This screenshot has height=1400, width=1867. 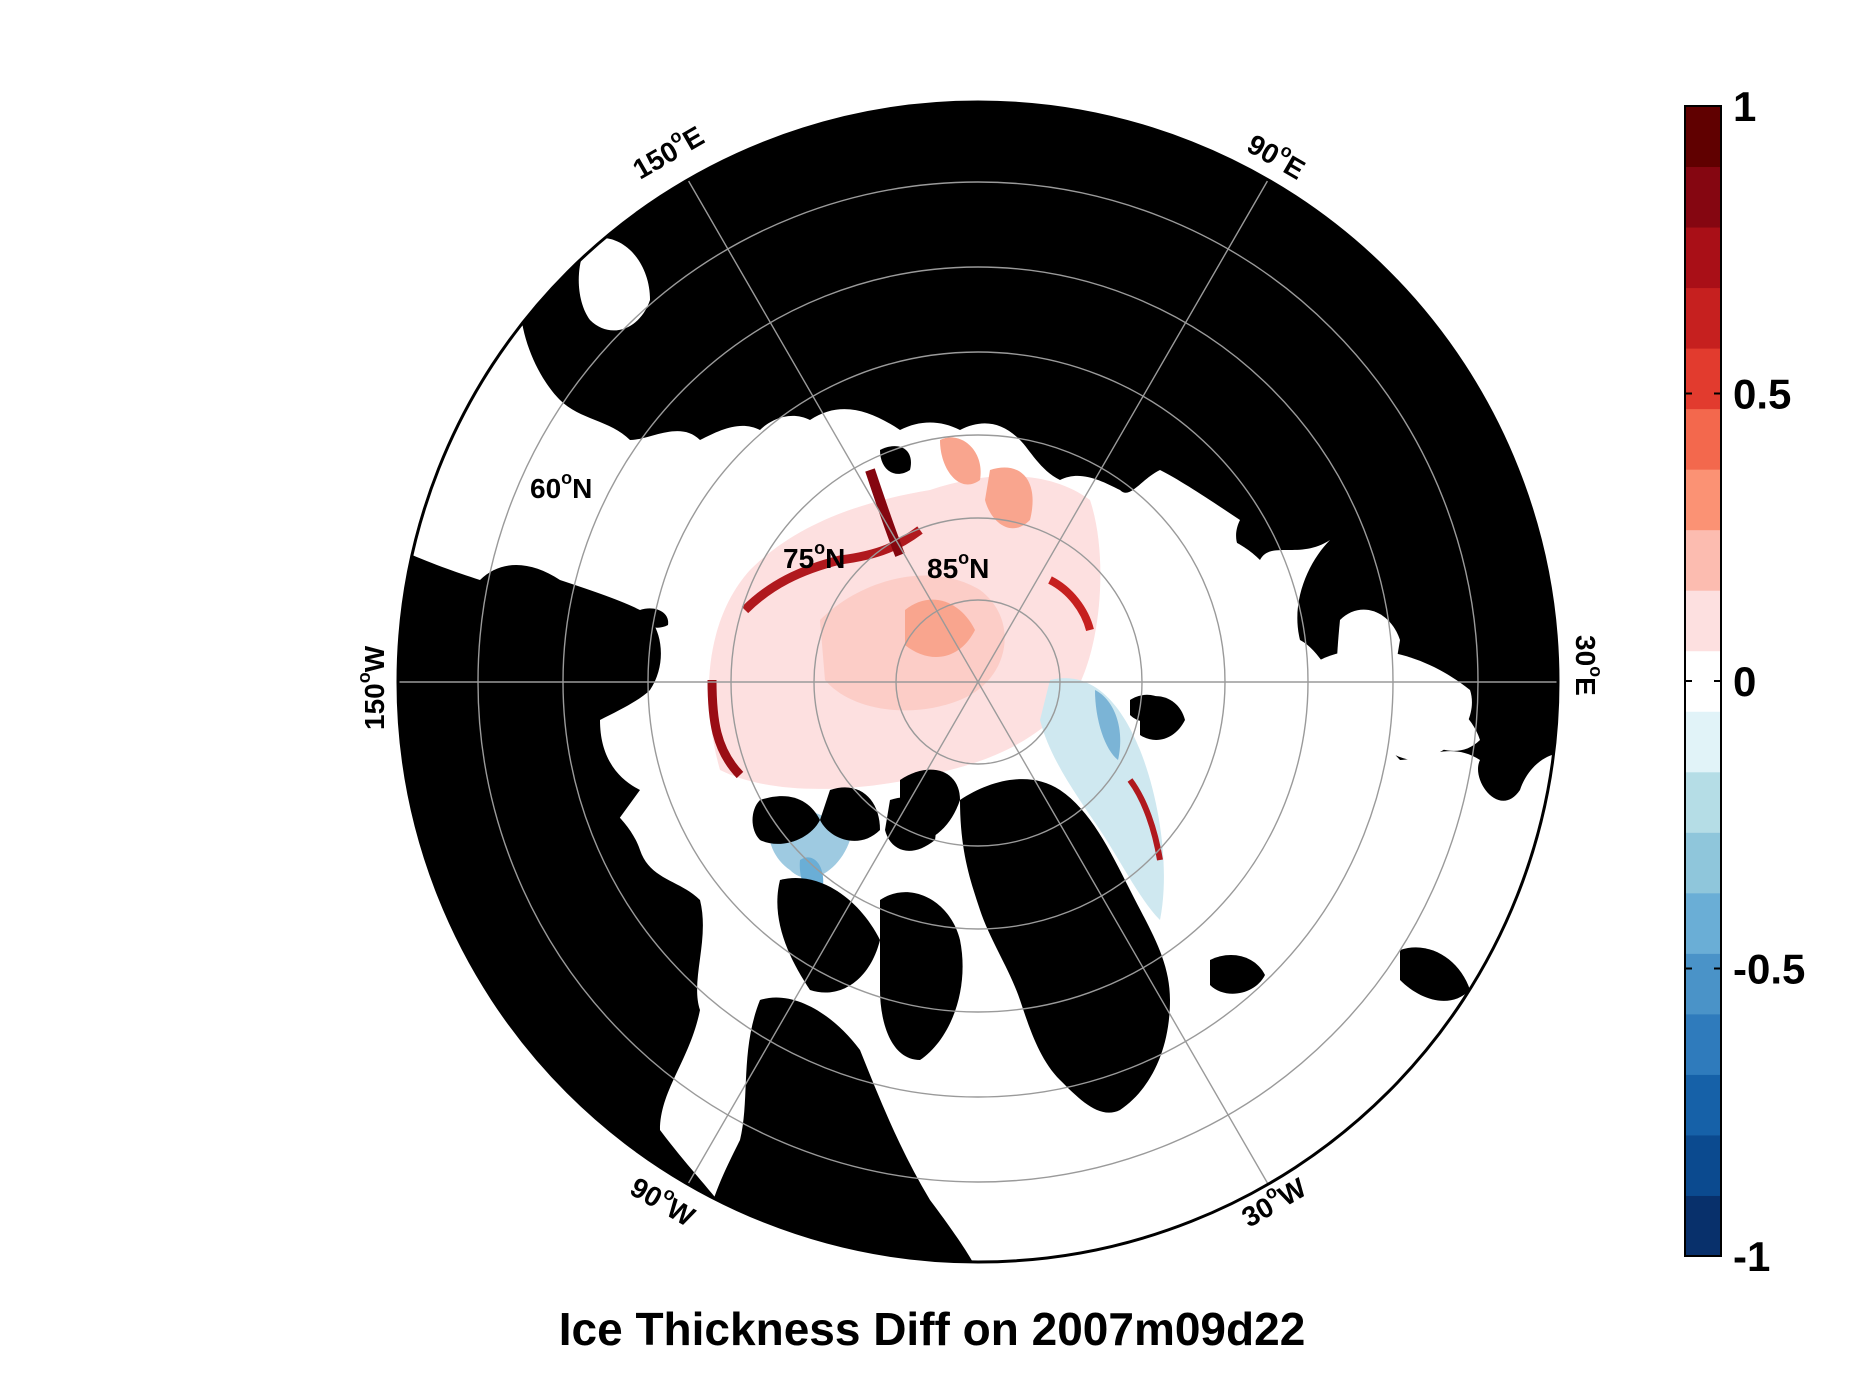 What do you see at coordinates (958, 566) in the screenshot?
I see `lat-label-85: 85oN` at bounding box center [958, 566].